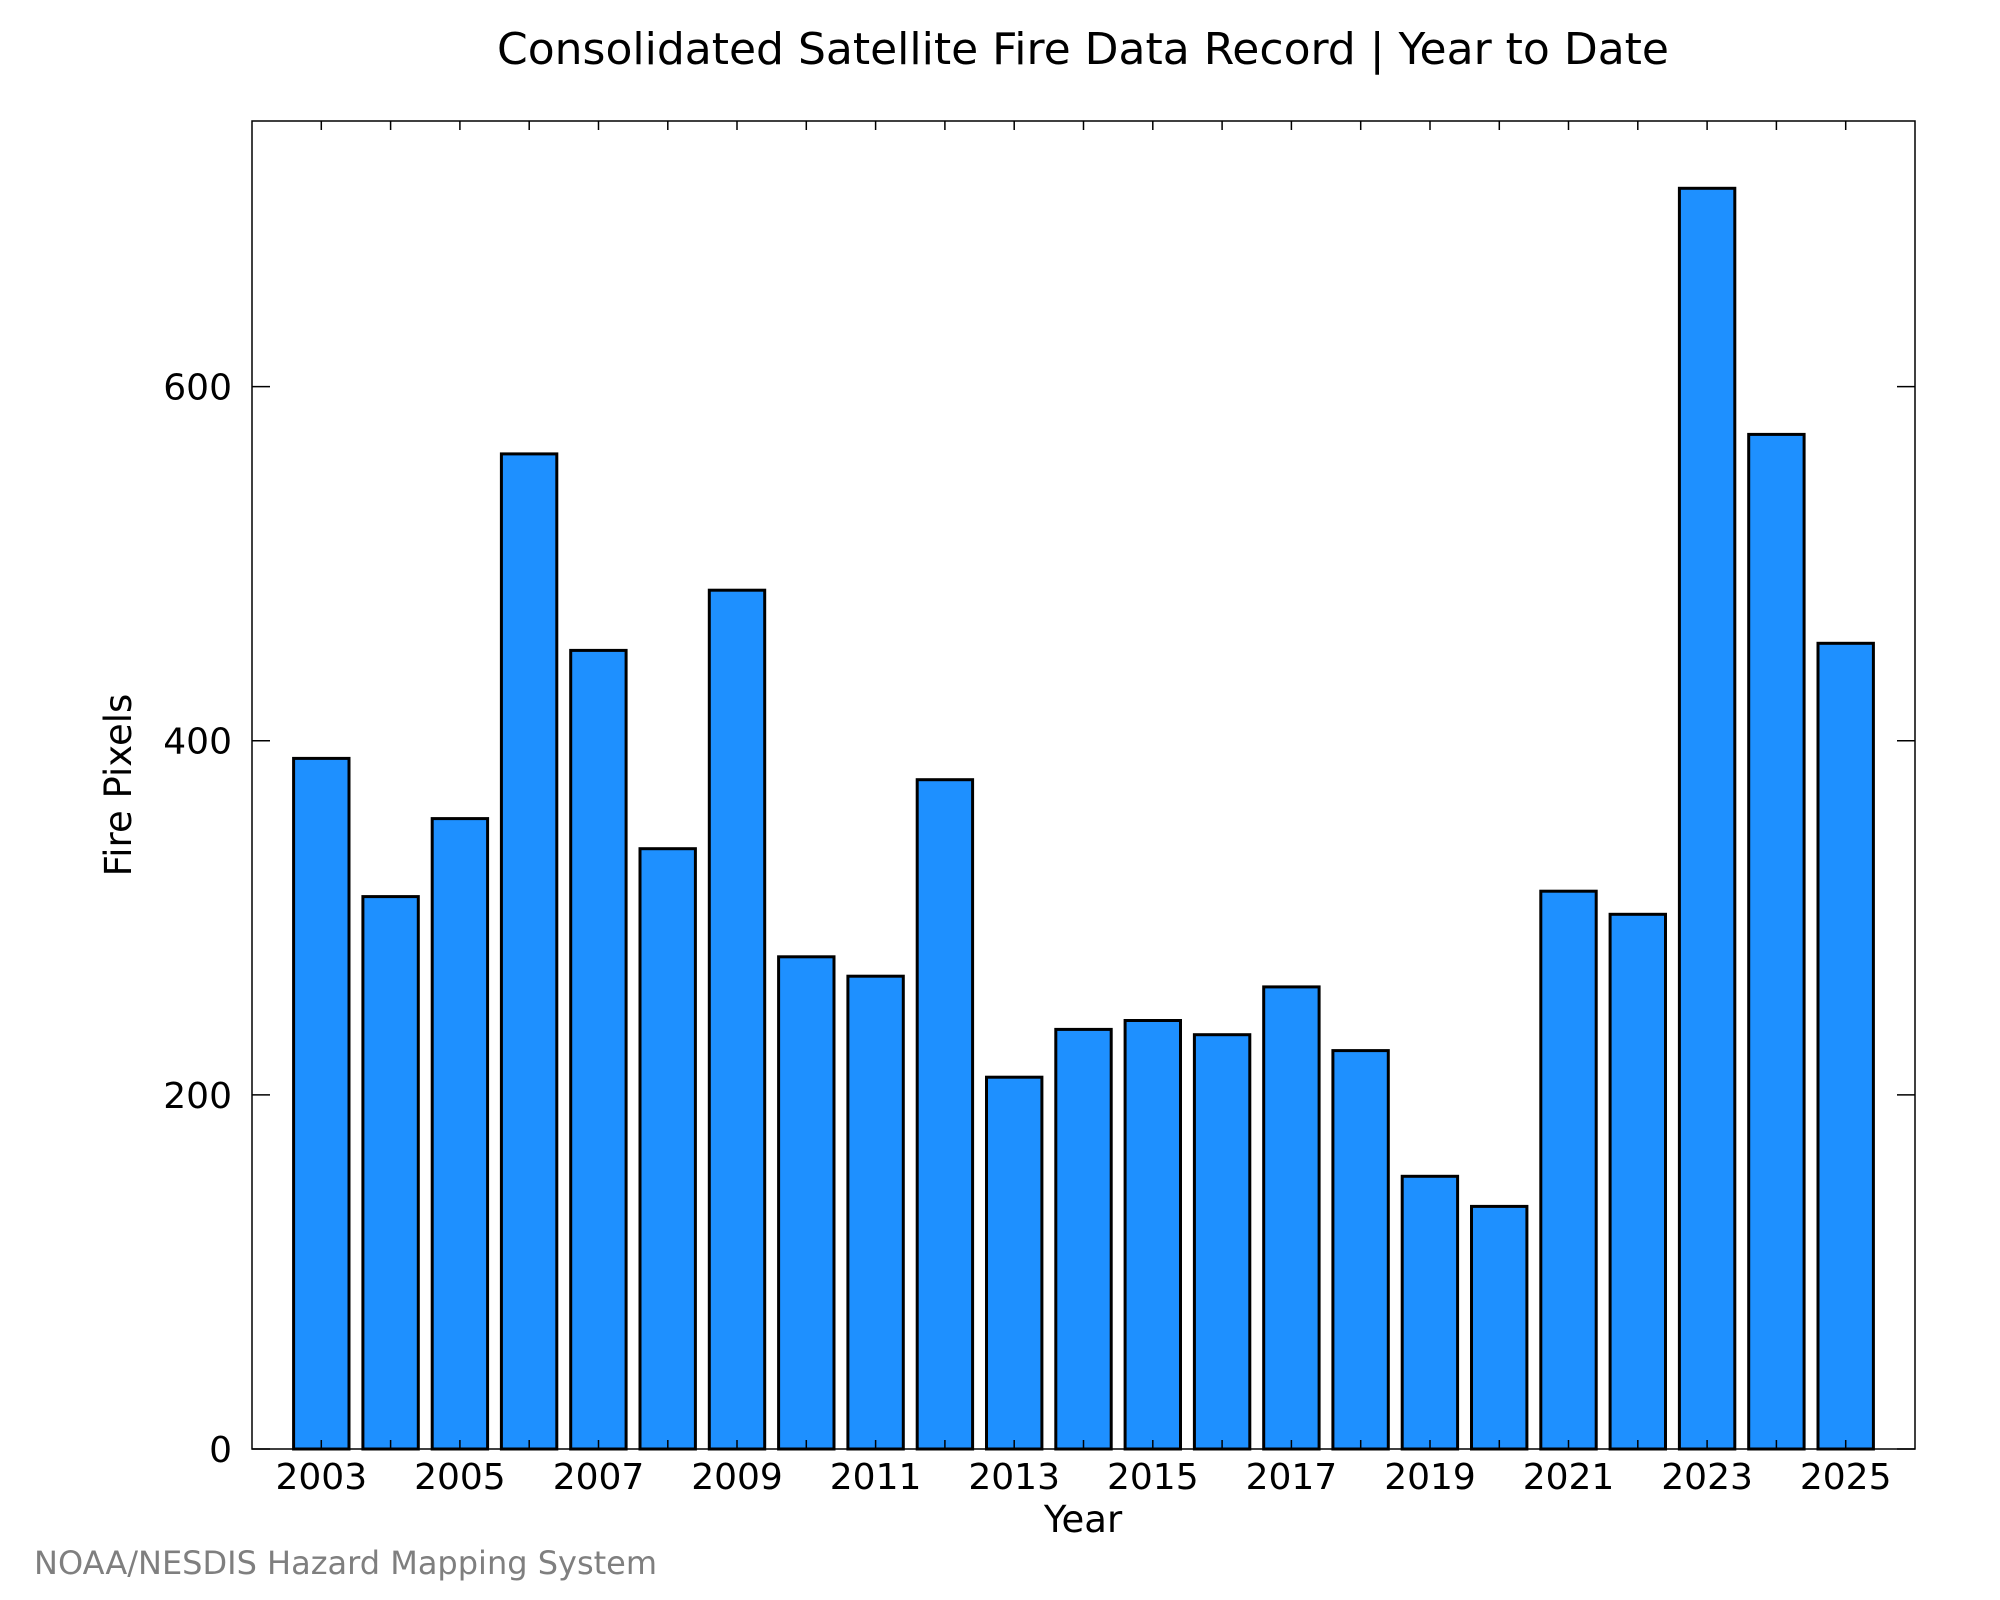  Describe the element at coordinates (390, 1173) in the screenshot. I see `bar-2004` at that location.